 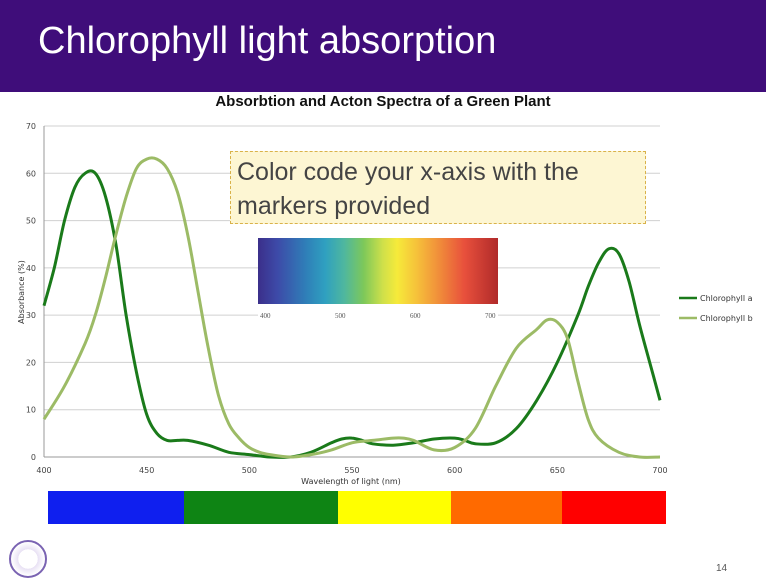 What do you see at coordinates (614, 507) in the screenshot?
I see `color-bar-red` at bounding box center [614, 507].